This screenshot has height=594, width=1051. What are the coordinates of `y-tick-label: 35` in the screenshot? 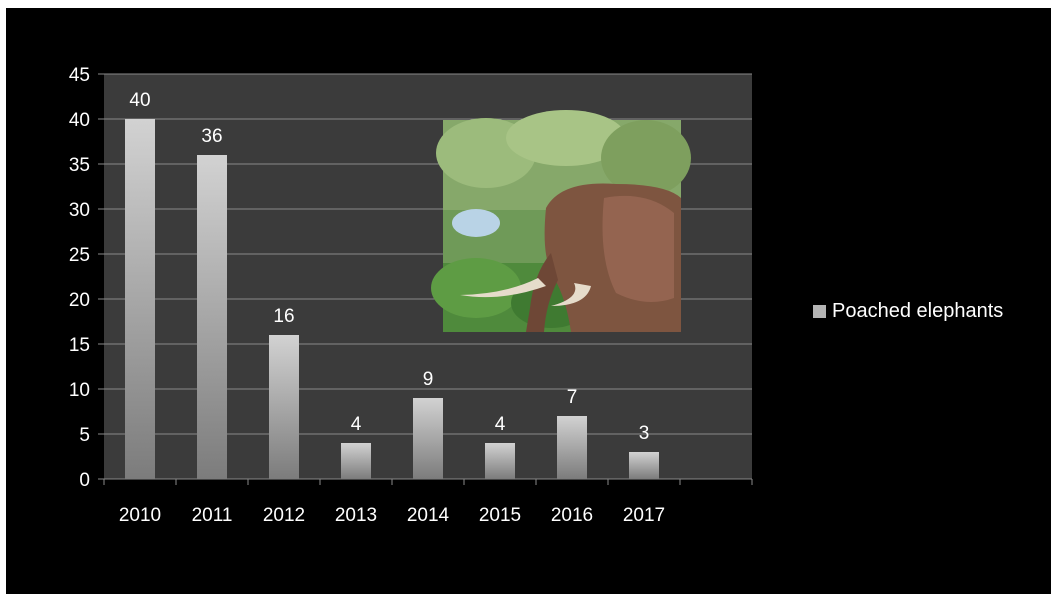 It's located at (79, 165).